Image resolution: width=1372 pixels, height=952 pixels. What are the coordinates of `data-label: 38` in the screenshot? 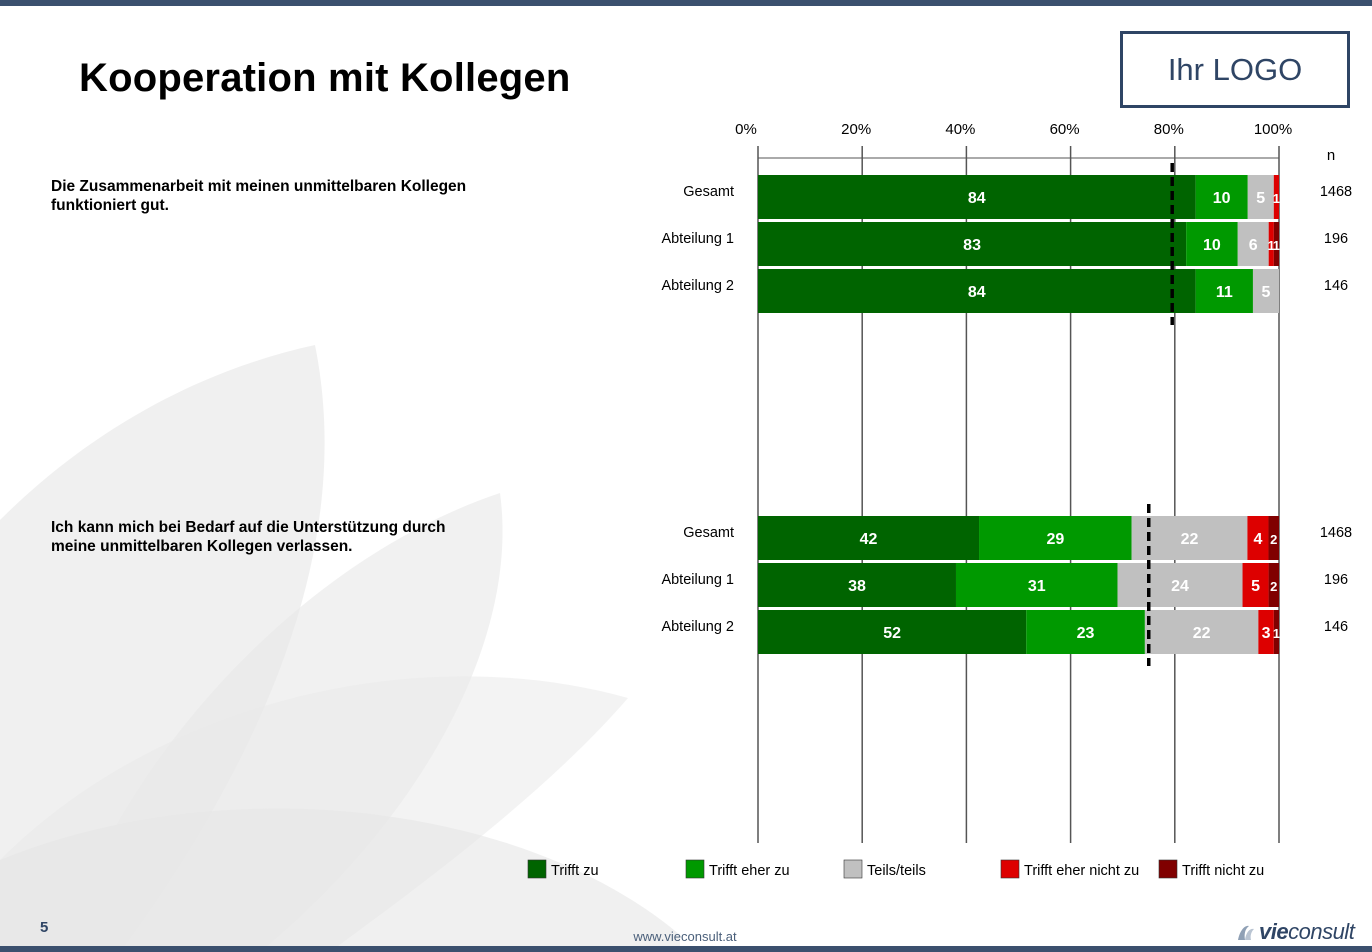 It's located at (857, 586).